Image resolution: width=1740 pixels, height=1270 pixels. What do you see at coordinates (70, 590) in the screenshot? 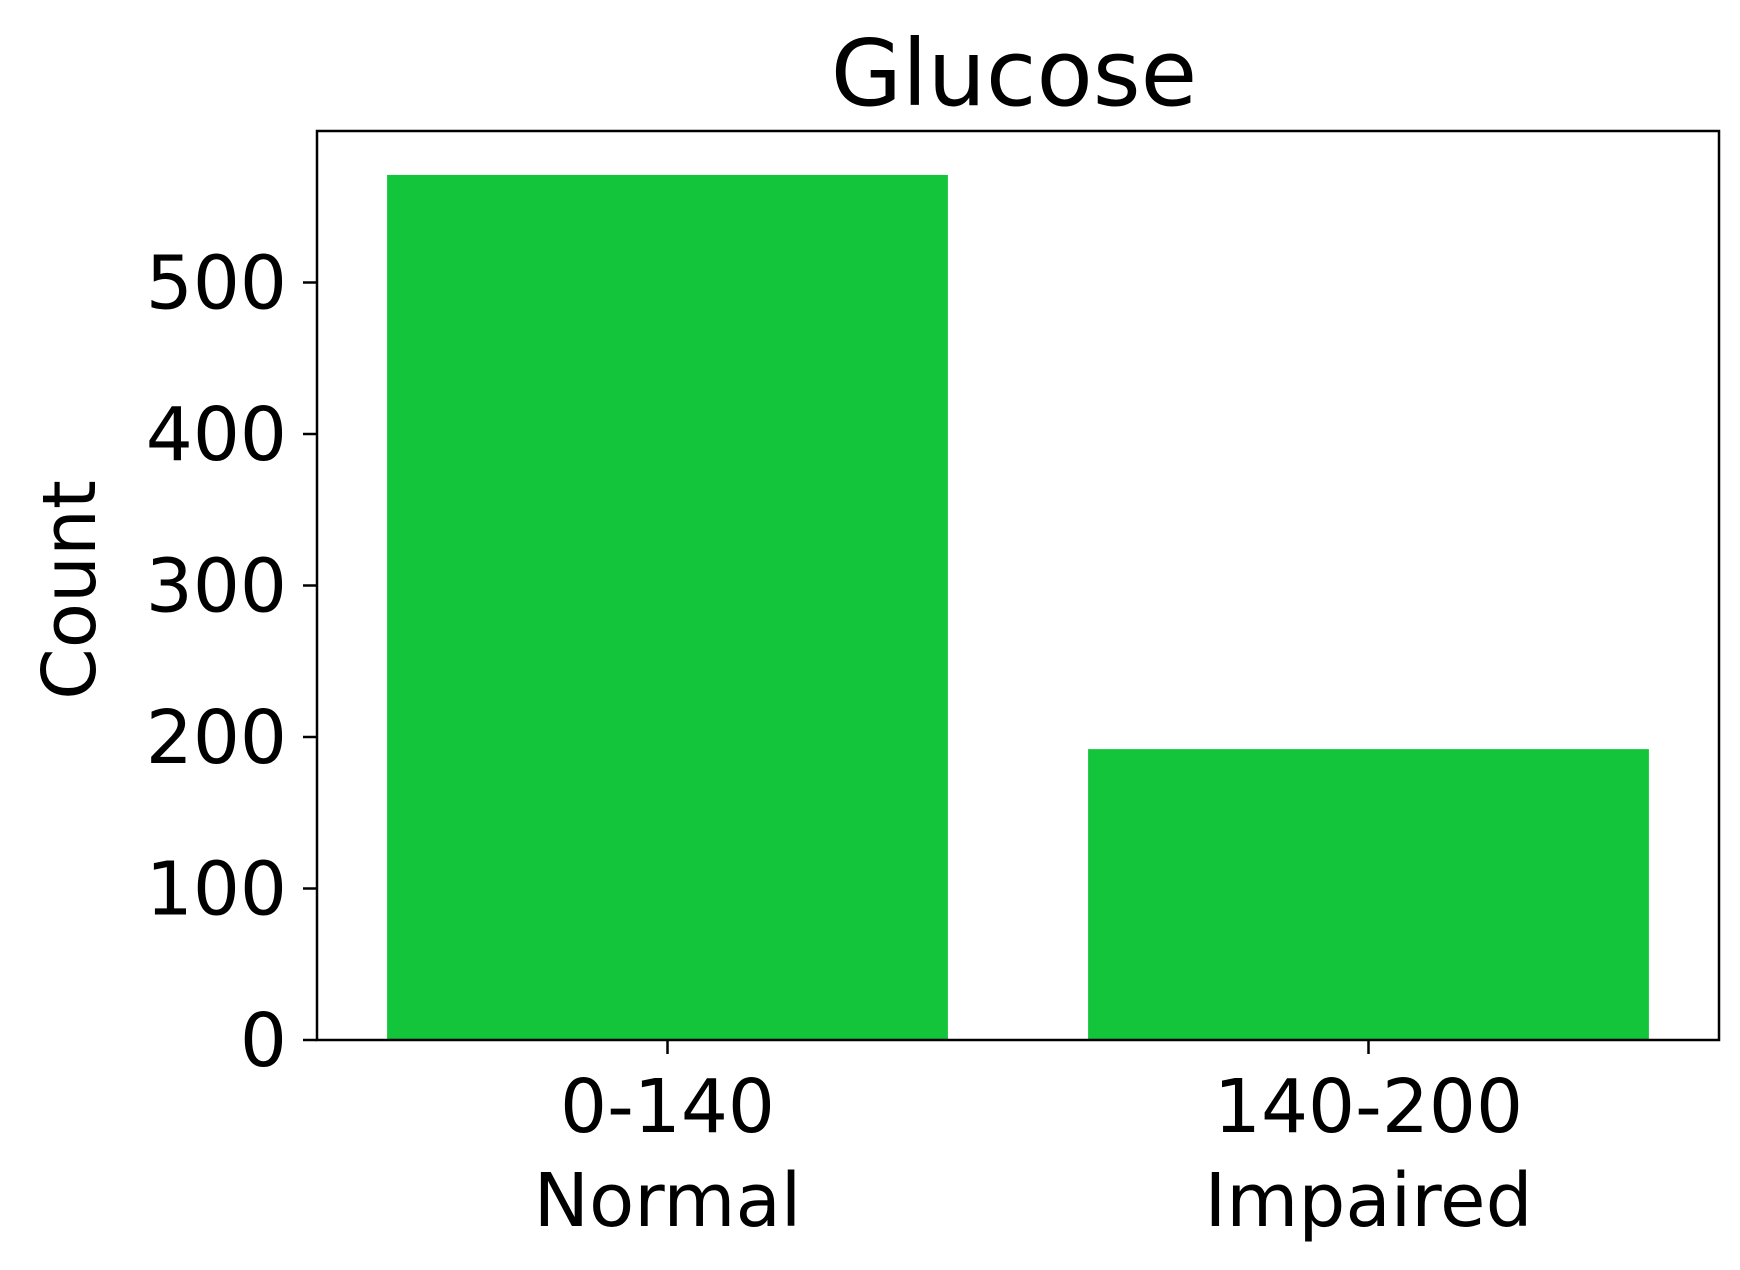
I see `y-axis-label: Count` at bounding box center [70, 590].